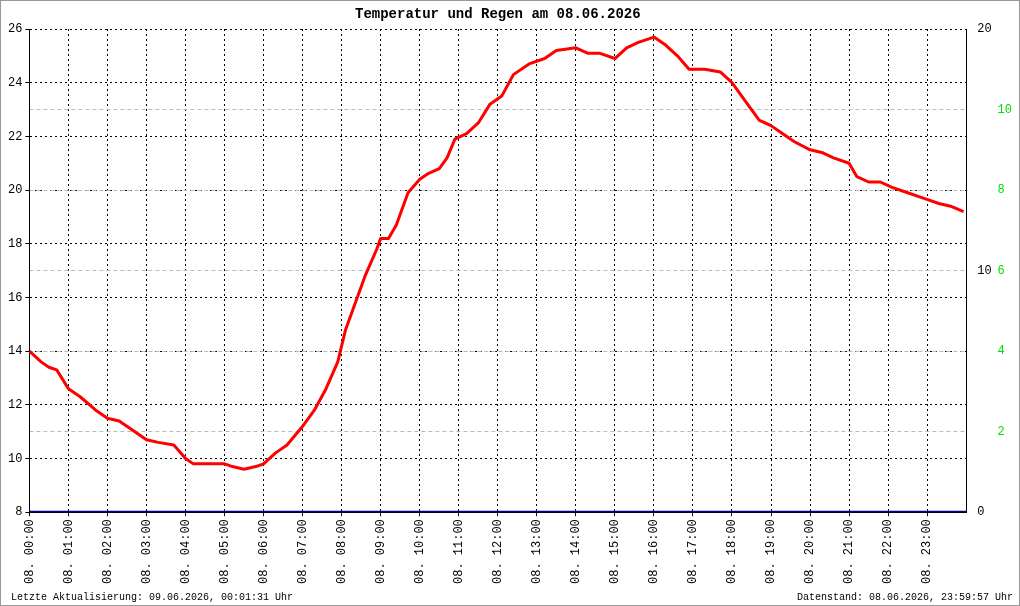 This screenshot has width=1020, height=606. What do you see at coordinates (654, 551) in the screenshot?
I see `x-tick-label: 08. 16:00` at bounding box center [654, 551].